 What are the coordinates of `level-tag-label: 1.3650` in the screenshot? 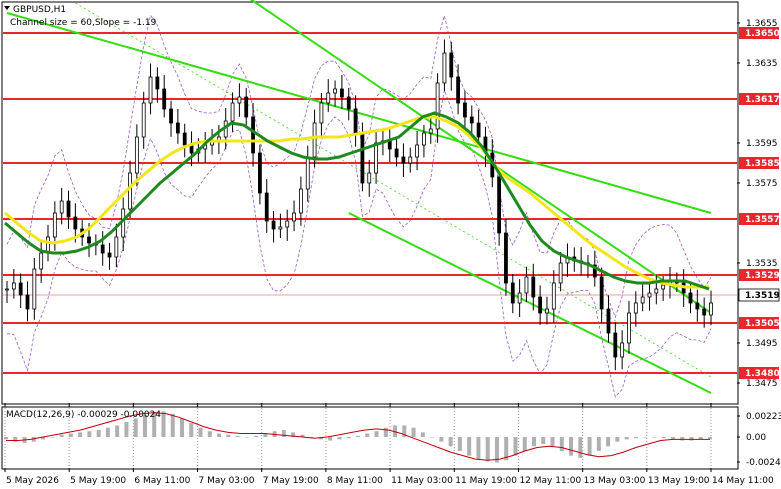 It's located at (762, 34).